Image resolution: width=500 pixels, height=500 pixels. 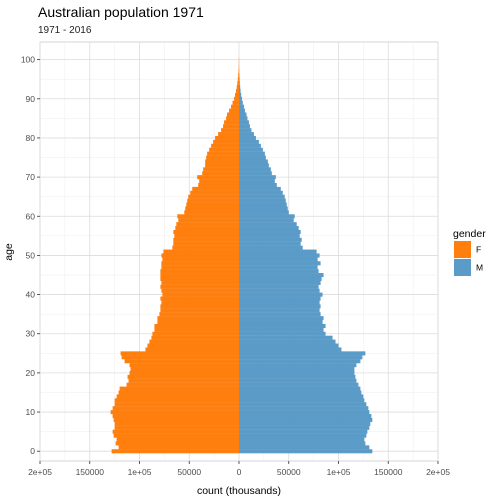 I want to click on y-tick-label: 100, so click(x=28, y=60).